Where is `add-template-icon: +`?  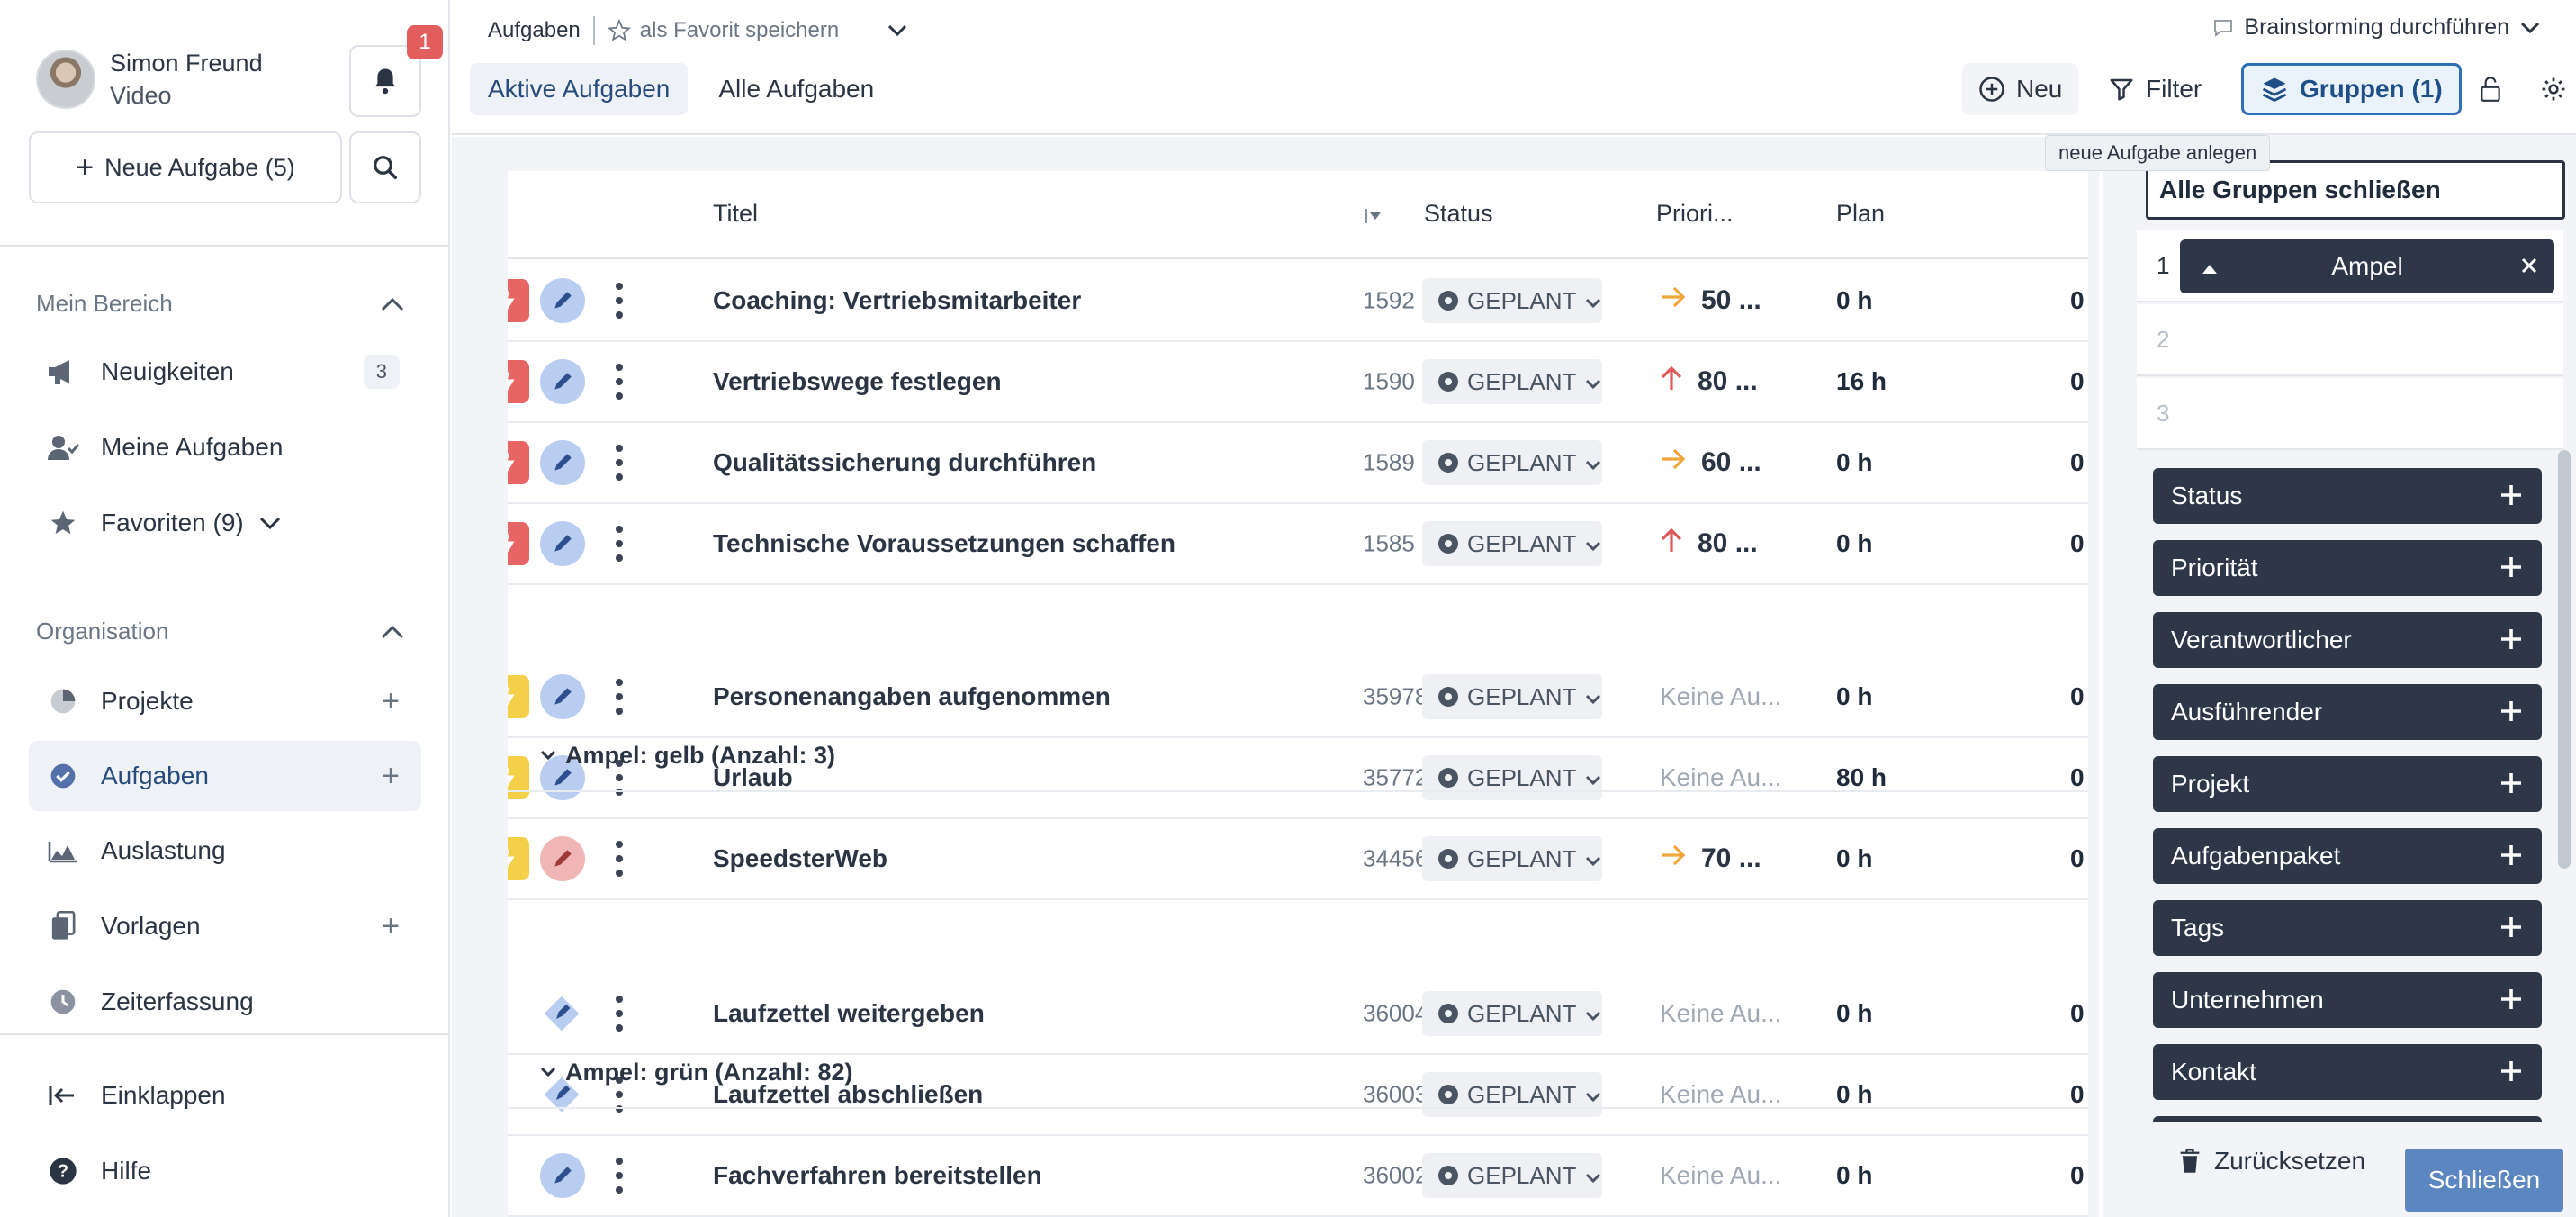
add-template-icon: + is located at coordinates (391, 925).